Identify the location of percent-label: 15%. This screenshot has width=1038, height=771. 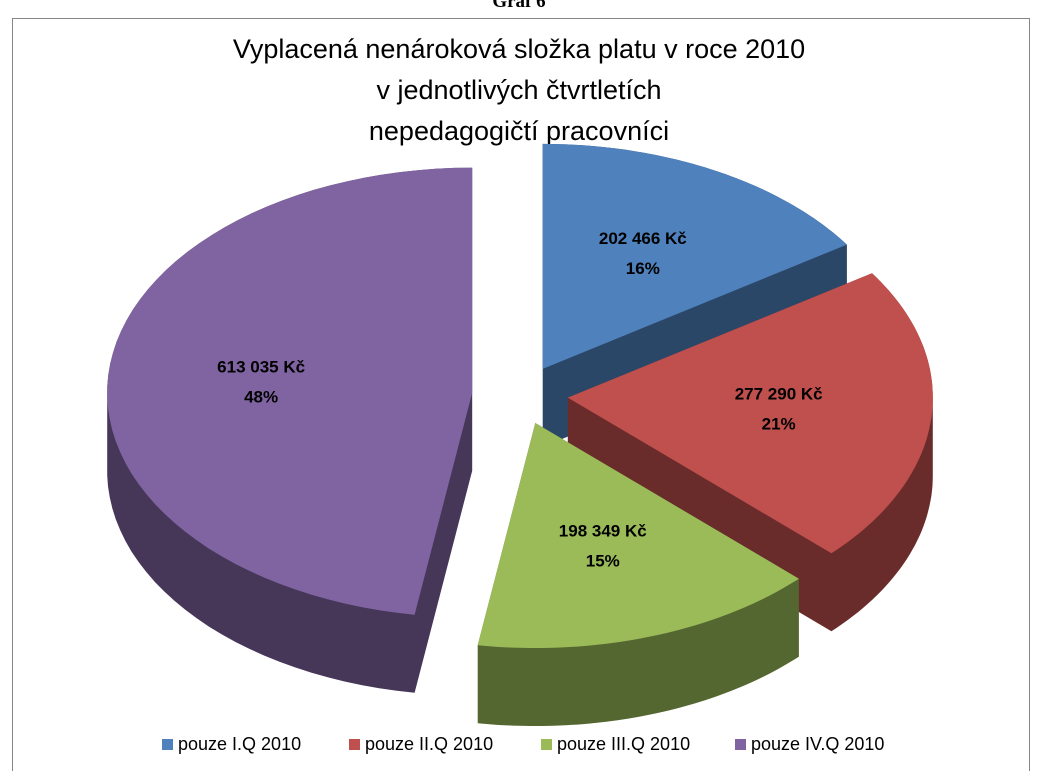
(603, 561).